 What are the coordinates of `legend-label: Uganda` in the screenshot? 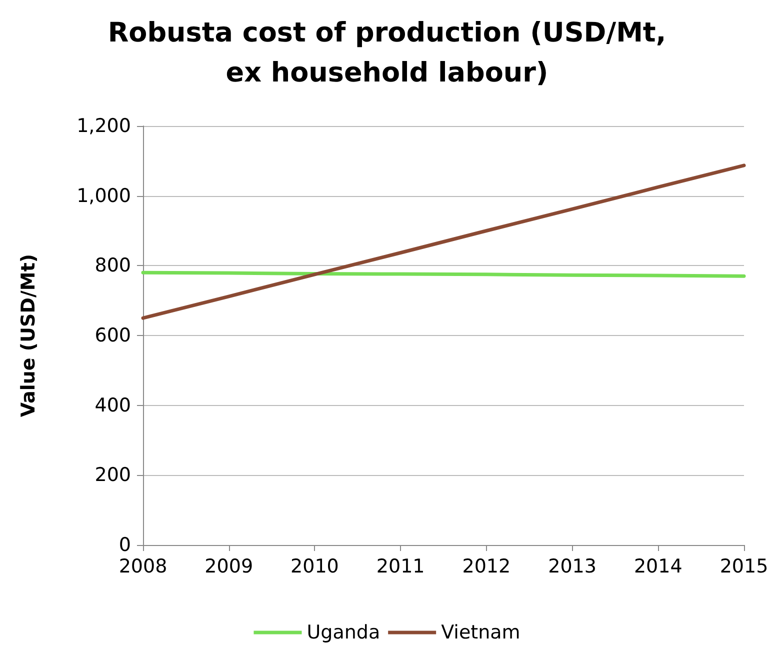 It's located at (343, 633).